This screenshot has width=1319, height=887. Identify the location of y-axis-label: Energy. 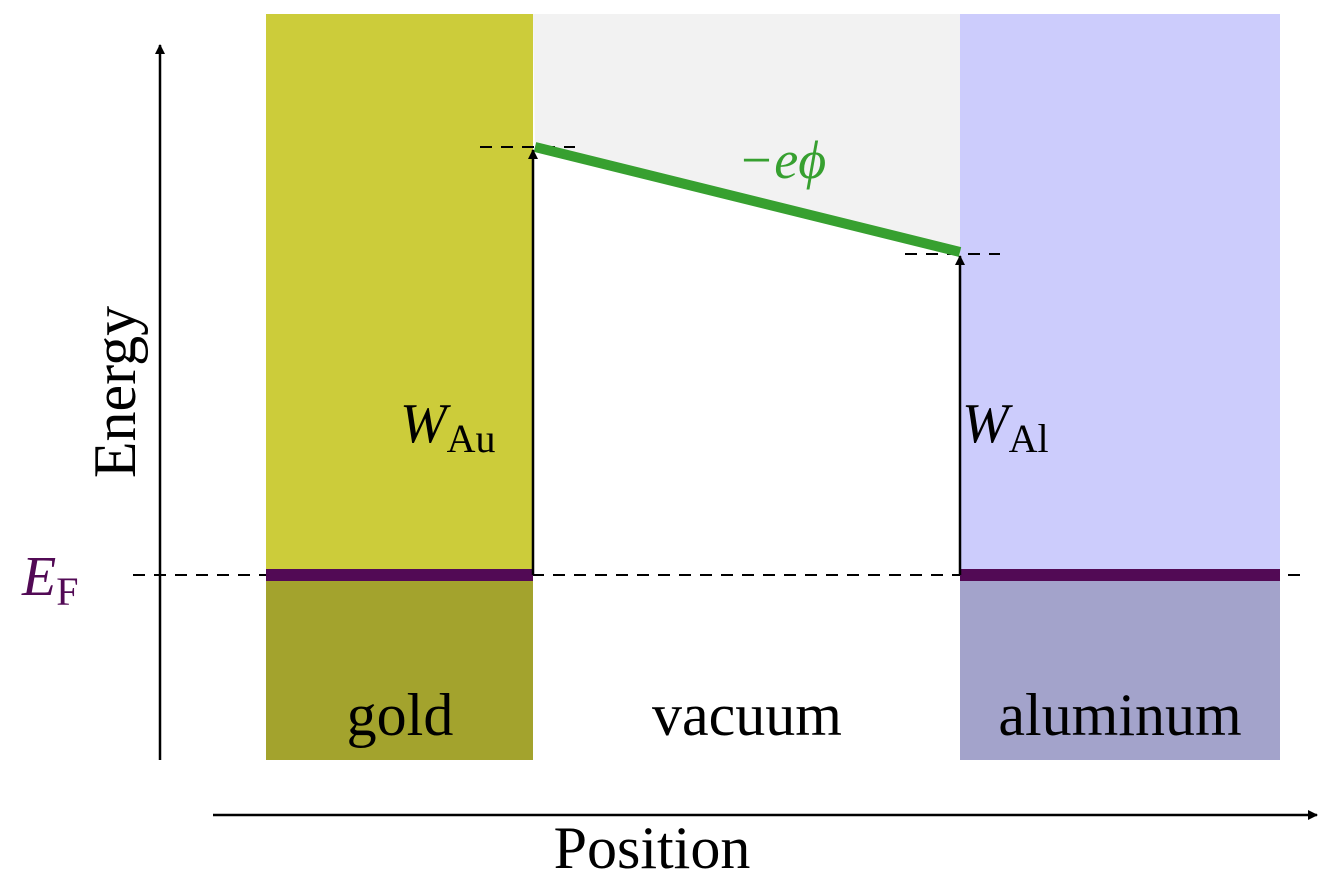
(115, 392).